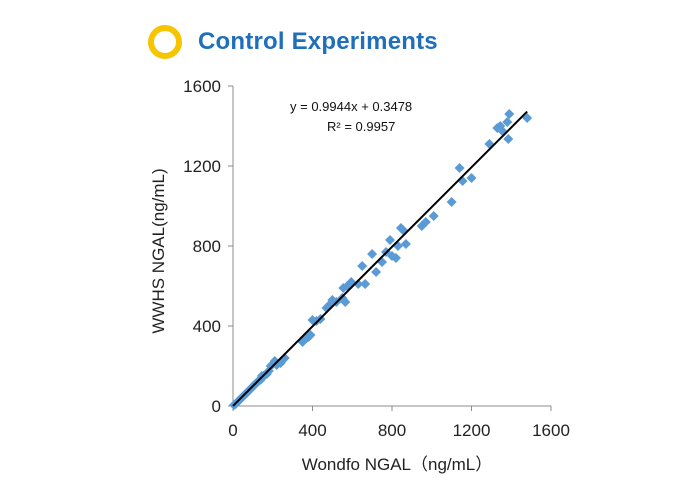 The height and width of the screenshot is (501, 700). Describe the element at coordinates (202, 86) in the screenshot. I see `y-tick-label: 1600` at that location.